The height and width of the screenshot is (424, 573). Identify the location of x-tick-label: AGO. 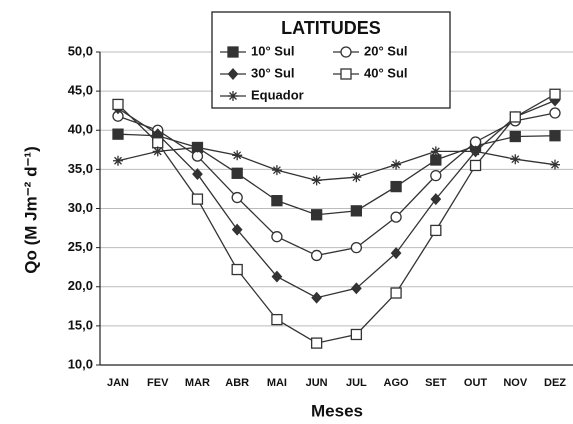
(397, 383).